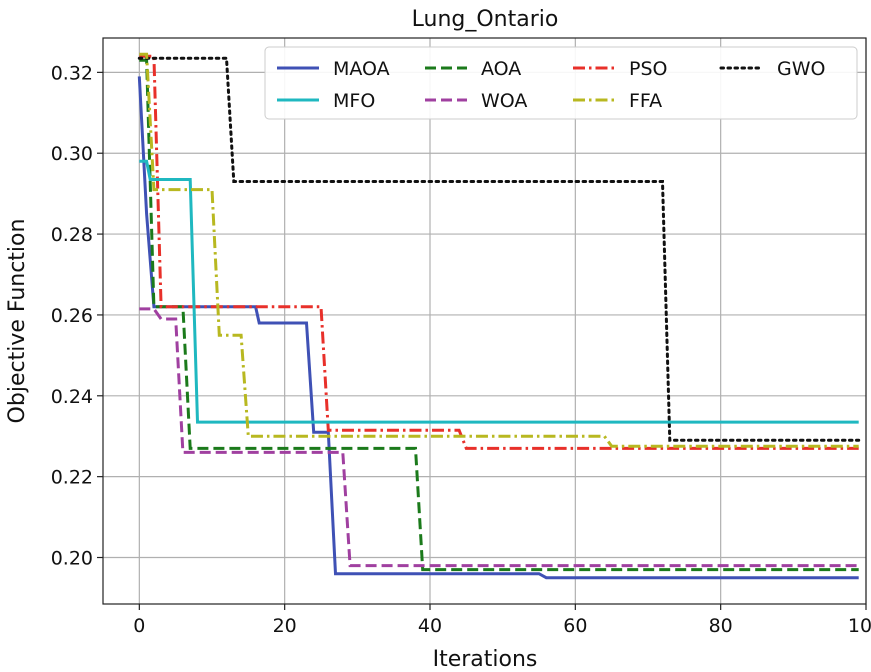 This screenshot has width=871, height=672. I want to click on y-tick-label: 0.26, so click(72, 316).